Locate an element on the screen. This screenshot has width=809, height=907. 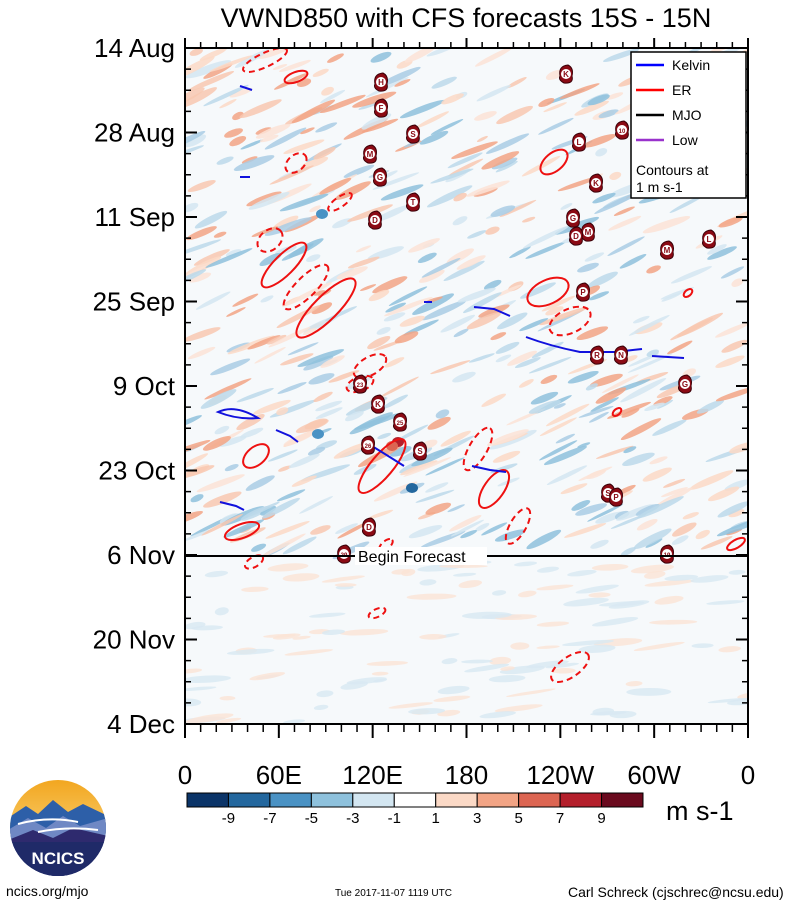
colorbar-label: 7 is located at coordinates (560, 818).